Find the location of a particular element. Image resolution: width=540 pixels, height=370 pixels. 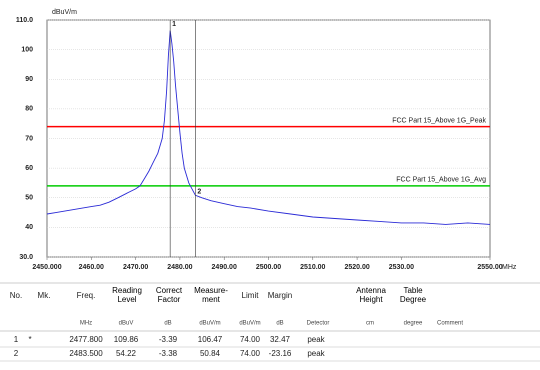

limit-label: FCC Part 15_Above 1G_Avg is located at coordinates (441, 180).